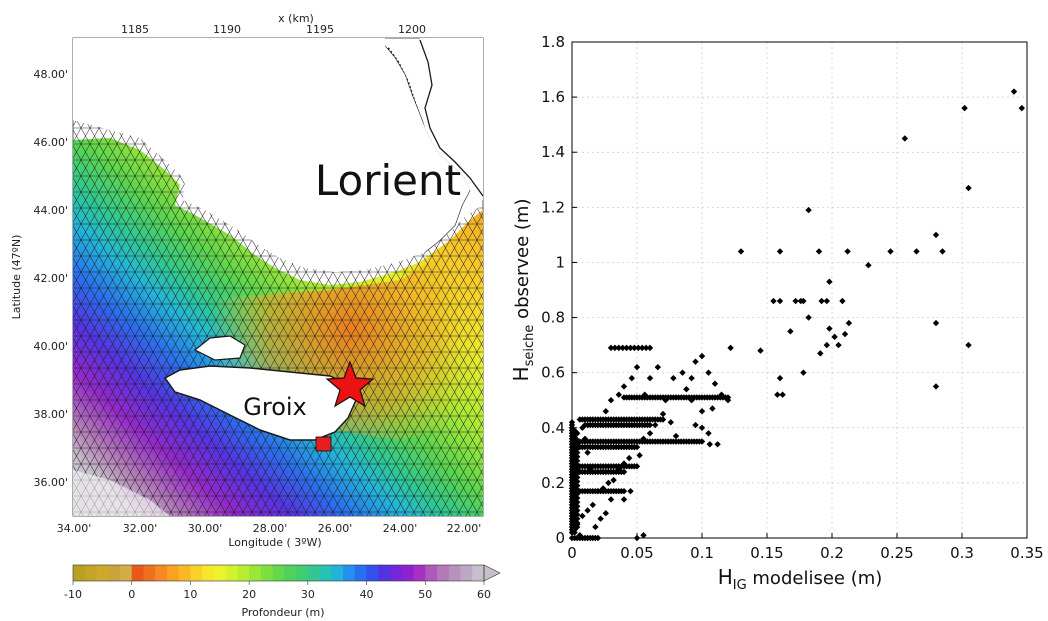 Image resolution: width=1048 pixels, height=621 pixels. Describe the element at coordinates (702, 553) in the screenshot. I see `x-tick-label: 0.1` at that location.